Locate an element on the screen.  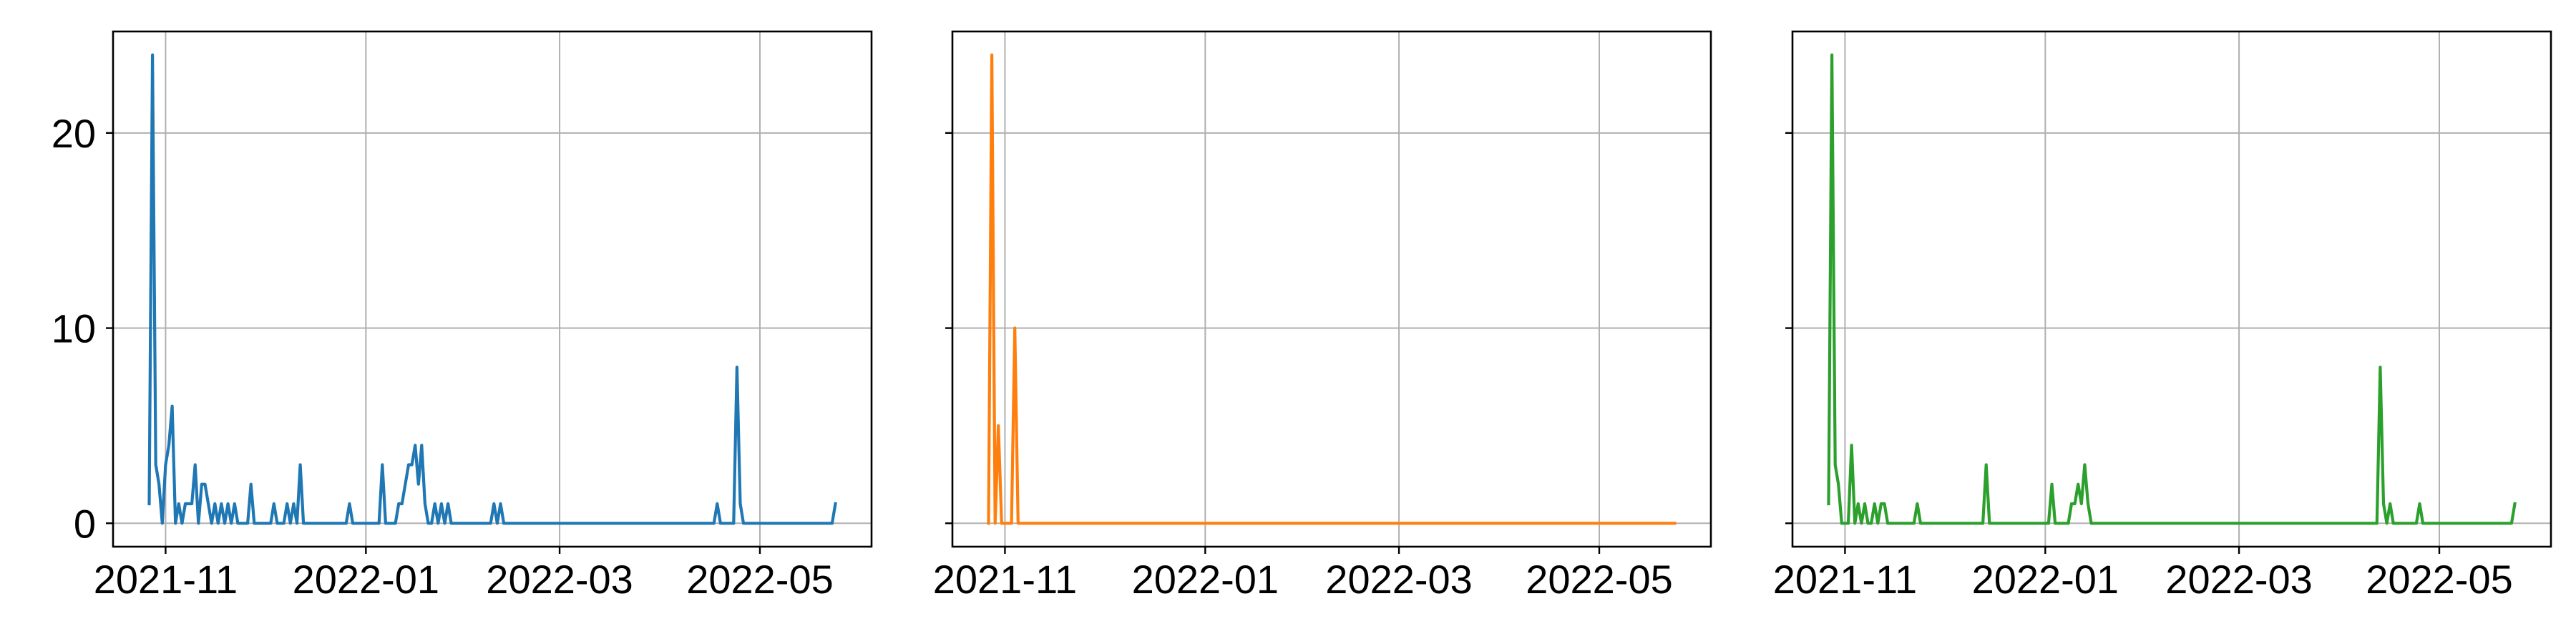
y-tick-label: 10 is located at coordinates (74, 328).